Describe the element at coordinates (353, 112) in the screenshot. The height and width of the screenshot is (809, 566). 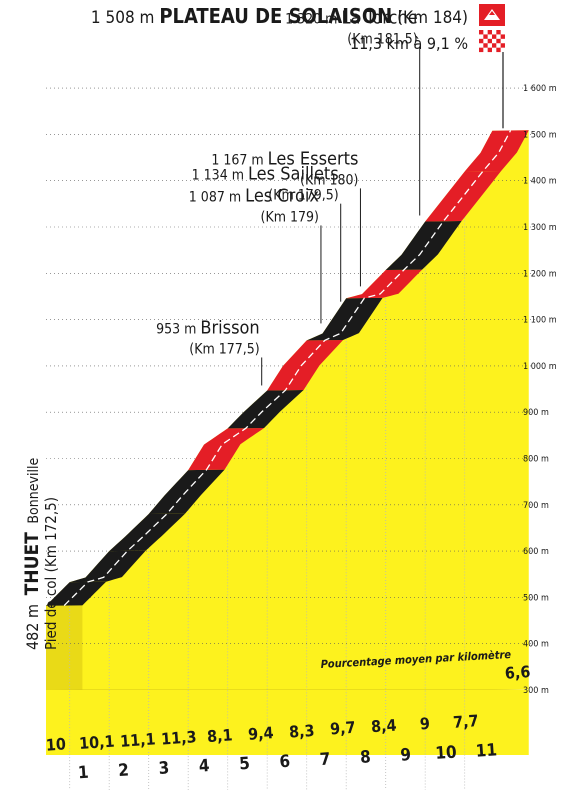
I see `annotation-1: 1 320 m La Torche (Km 181,5)` at that location.